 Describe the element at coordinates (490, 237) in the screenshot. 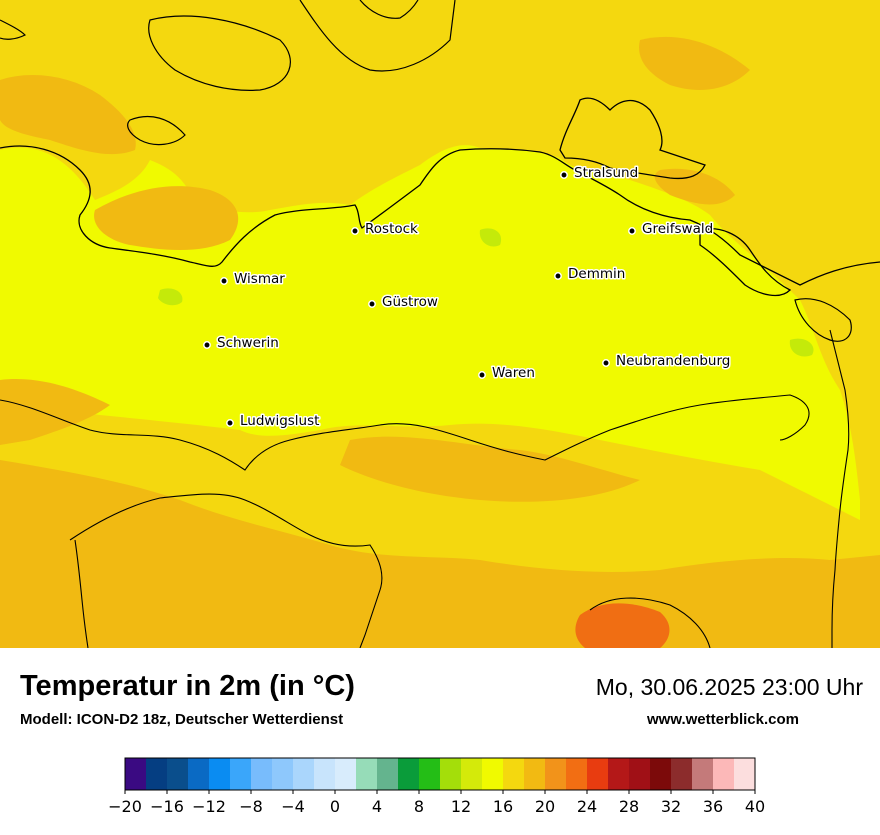

I see `cool-spot-center` at that location.